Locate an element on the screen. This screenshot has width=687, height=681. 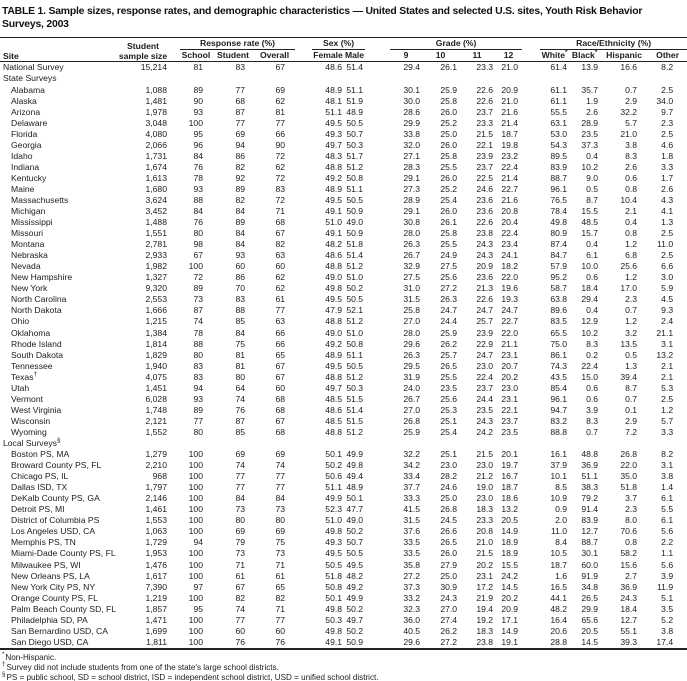
value-cell: 20.2 is located at coordinates (485, 564).